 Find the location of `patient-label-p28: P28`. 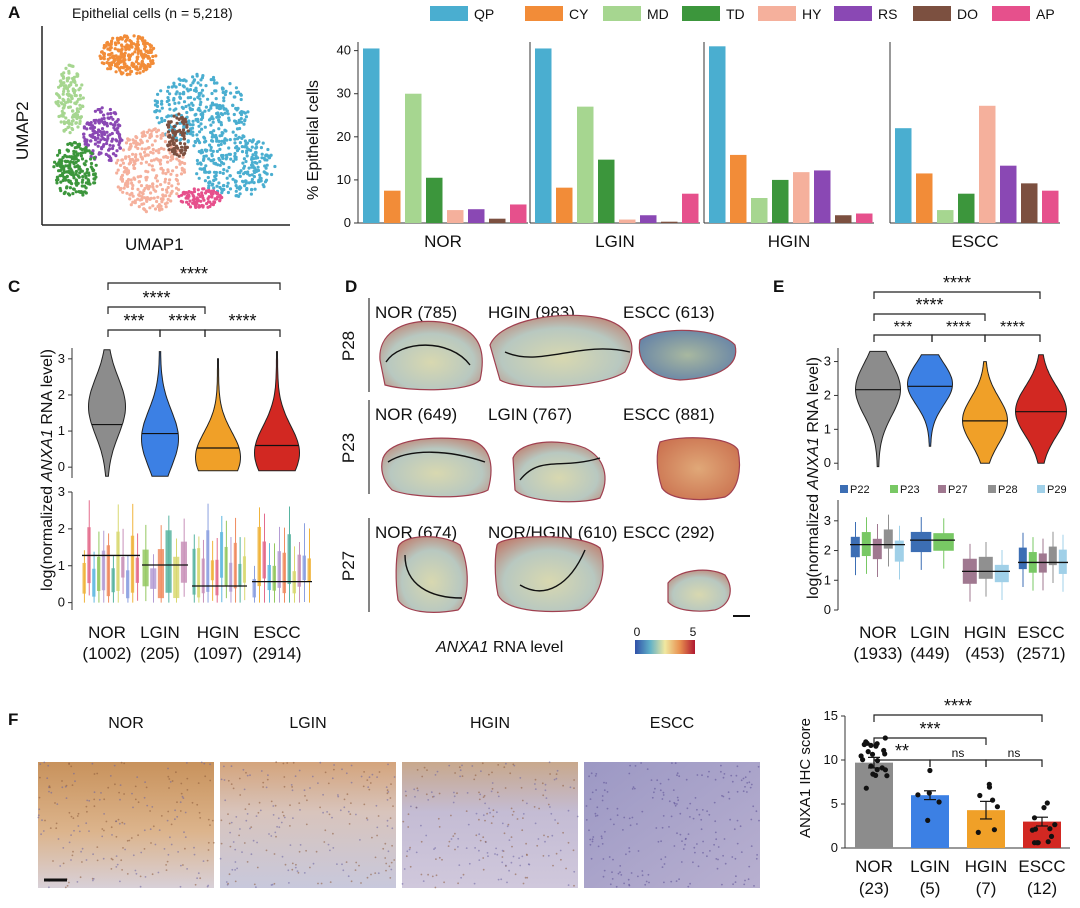

patient-label-p28: P28 is located at coordinates (348, 346).